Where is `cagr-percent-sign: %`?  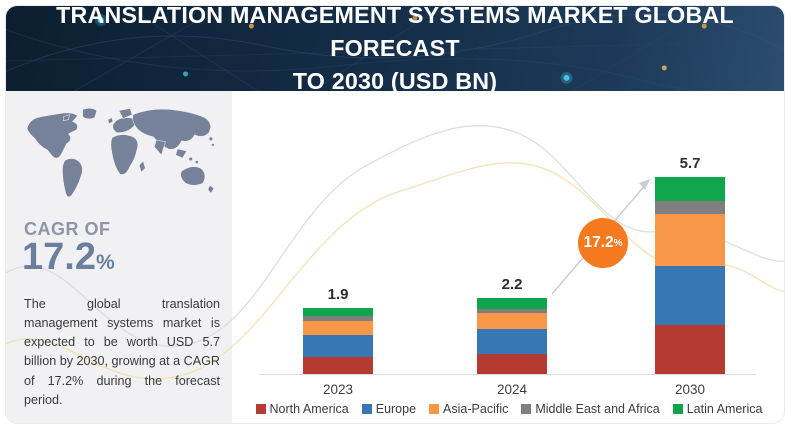 cagr-percent-sign: % is located at coordinates (105, 262).